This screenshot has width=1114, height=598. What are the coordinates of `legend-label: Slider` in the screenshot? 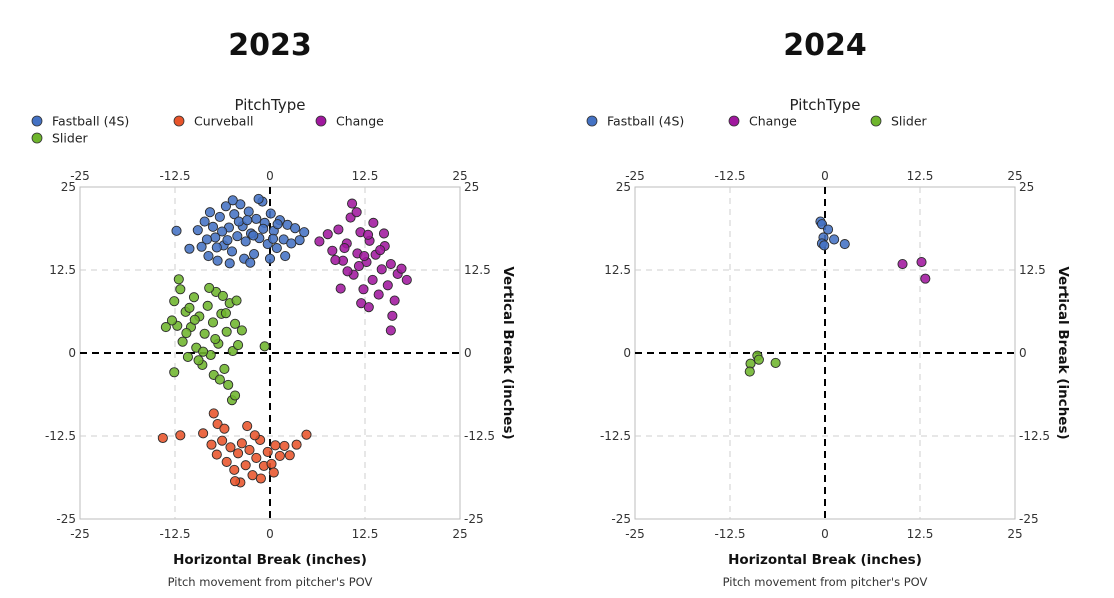 It's located at (909, 121).